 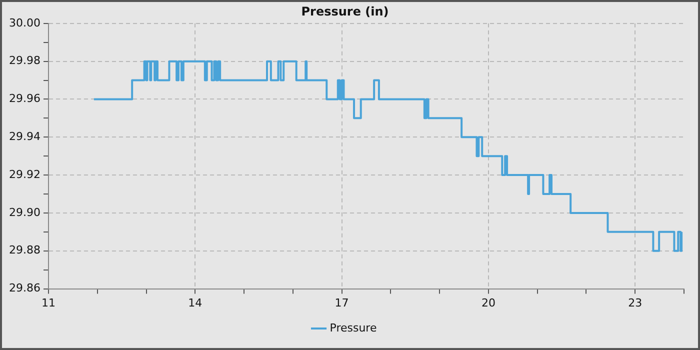 What do you see at coordinates (635, 303) in the screenshot?
I see `x-tick-label: 23` at bounding box center [635, 303].